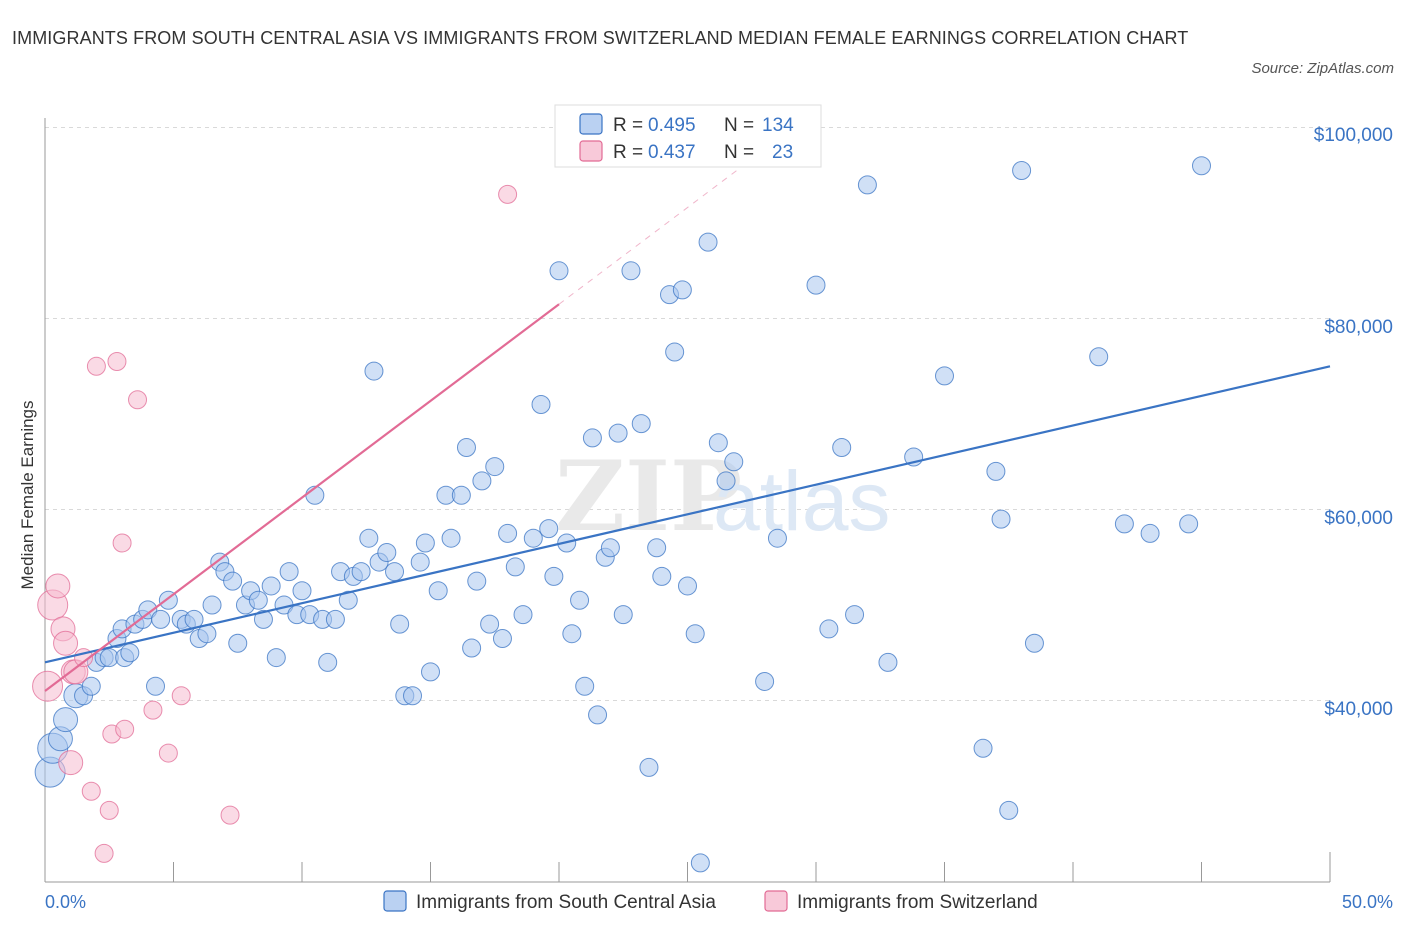 The width and height of the screenshot is (1406, 930). I want to click on y-tick-label-60000: $60,000, so click(1358, 518).